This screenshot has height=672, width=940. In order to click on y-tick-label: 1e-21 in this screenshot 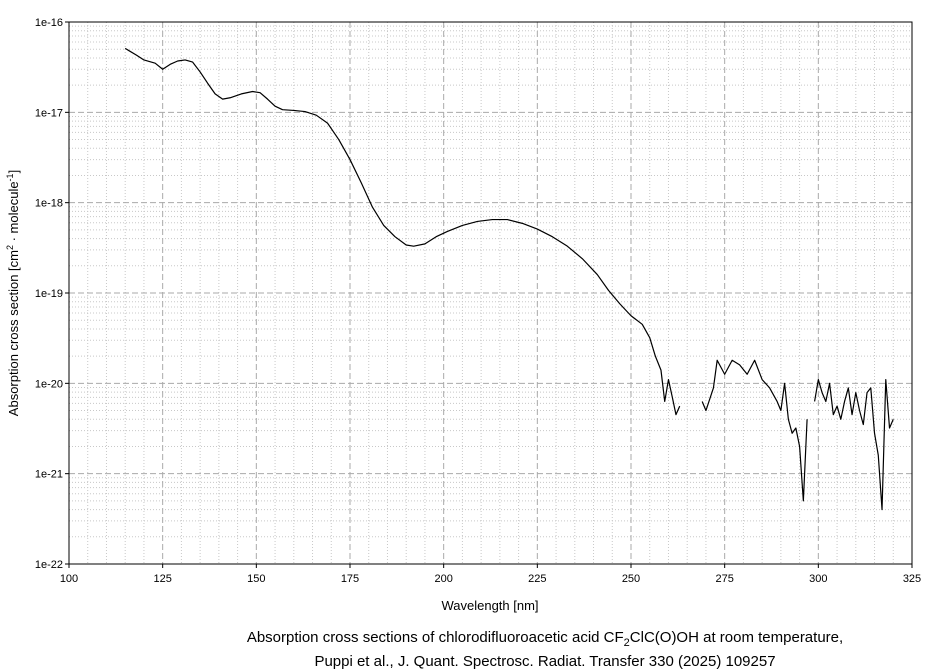, I will do `click(49, 475)`.